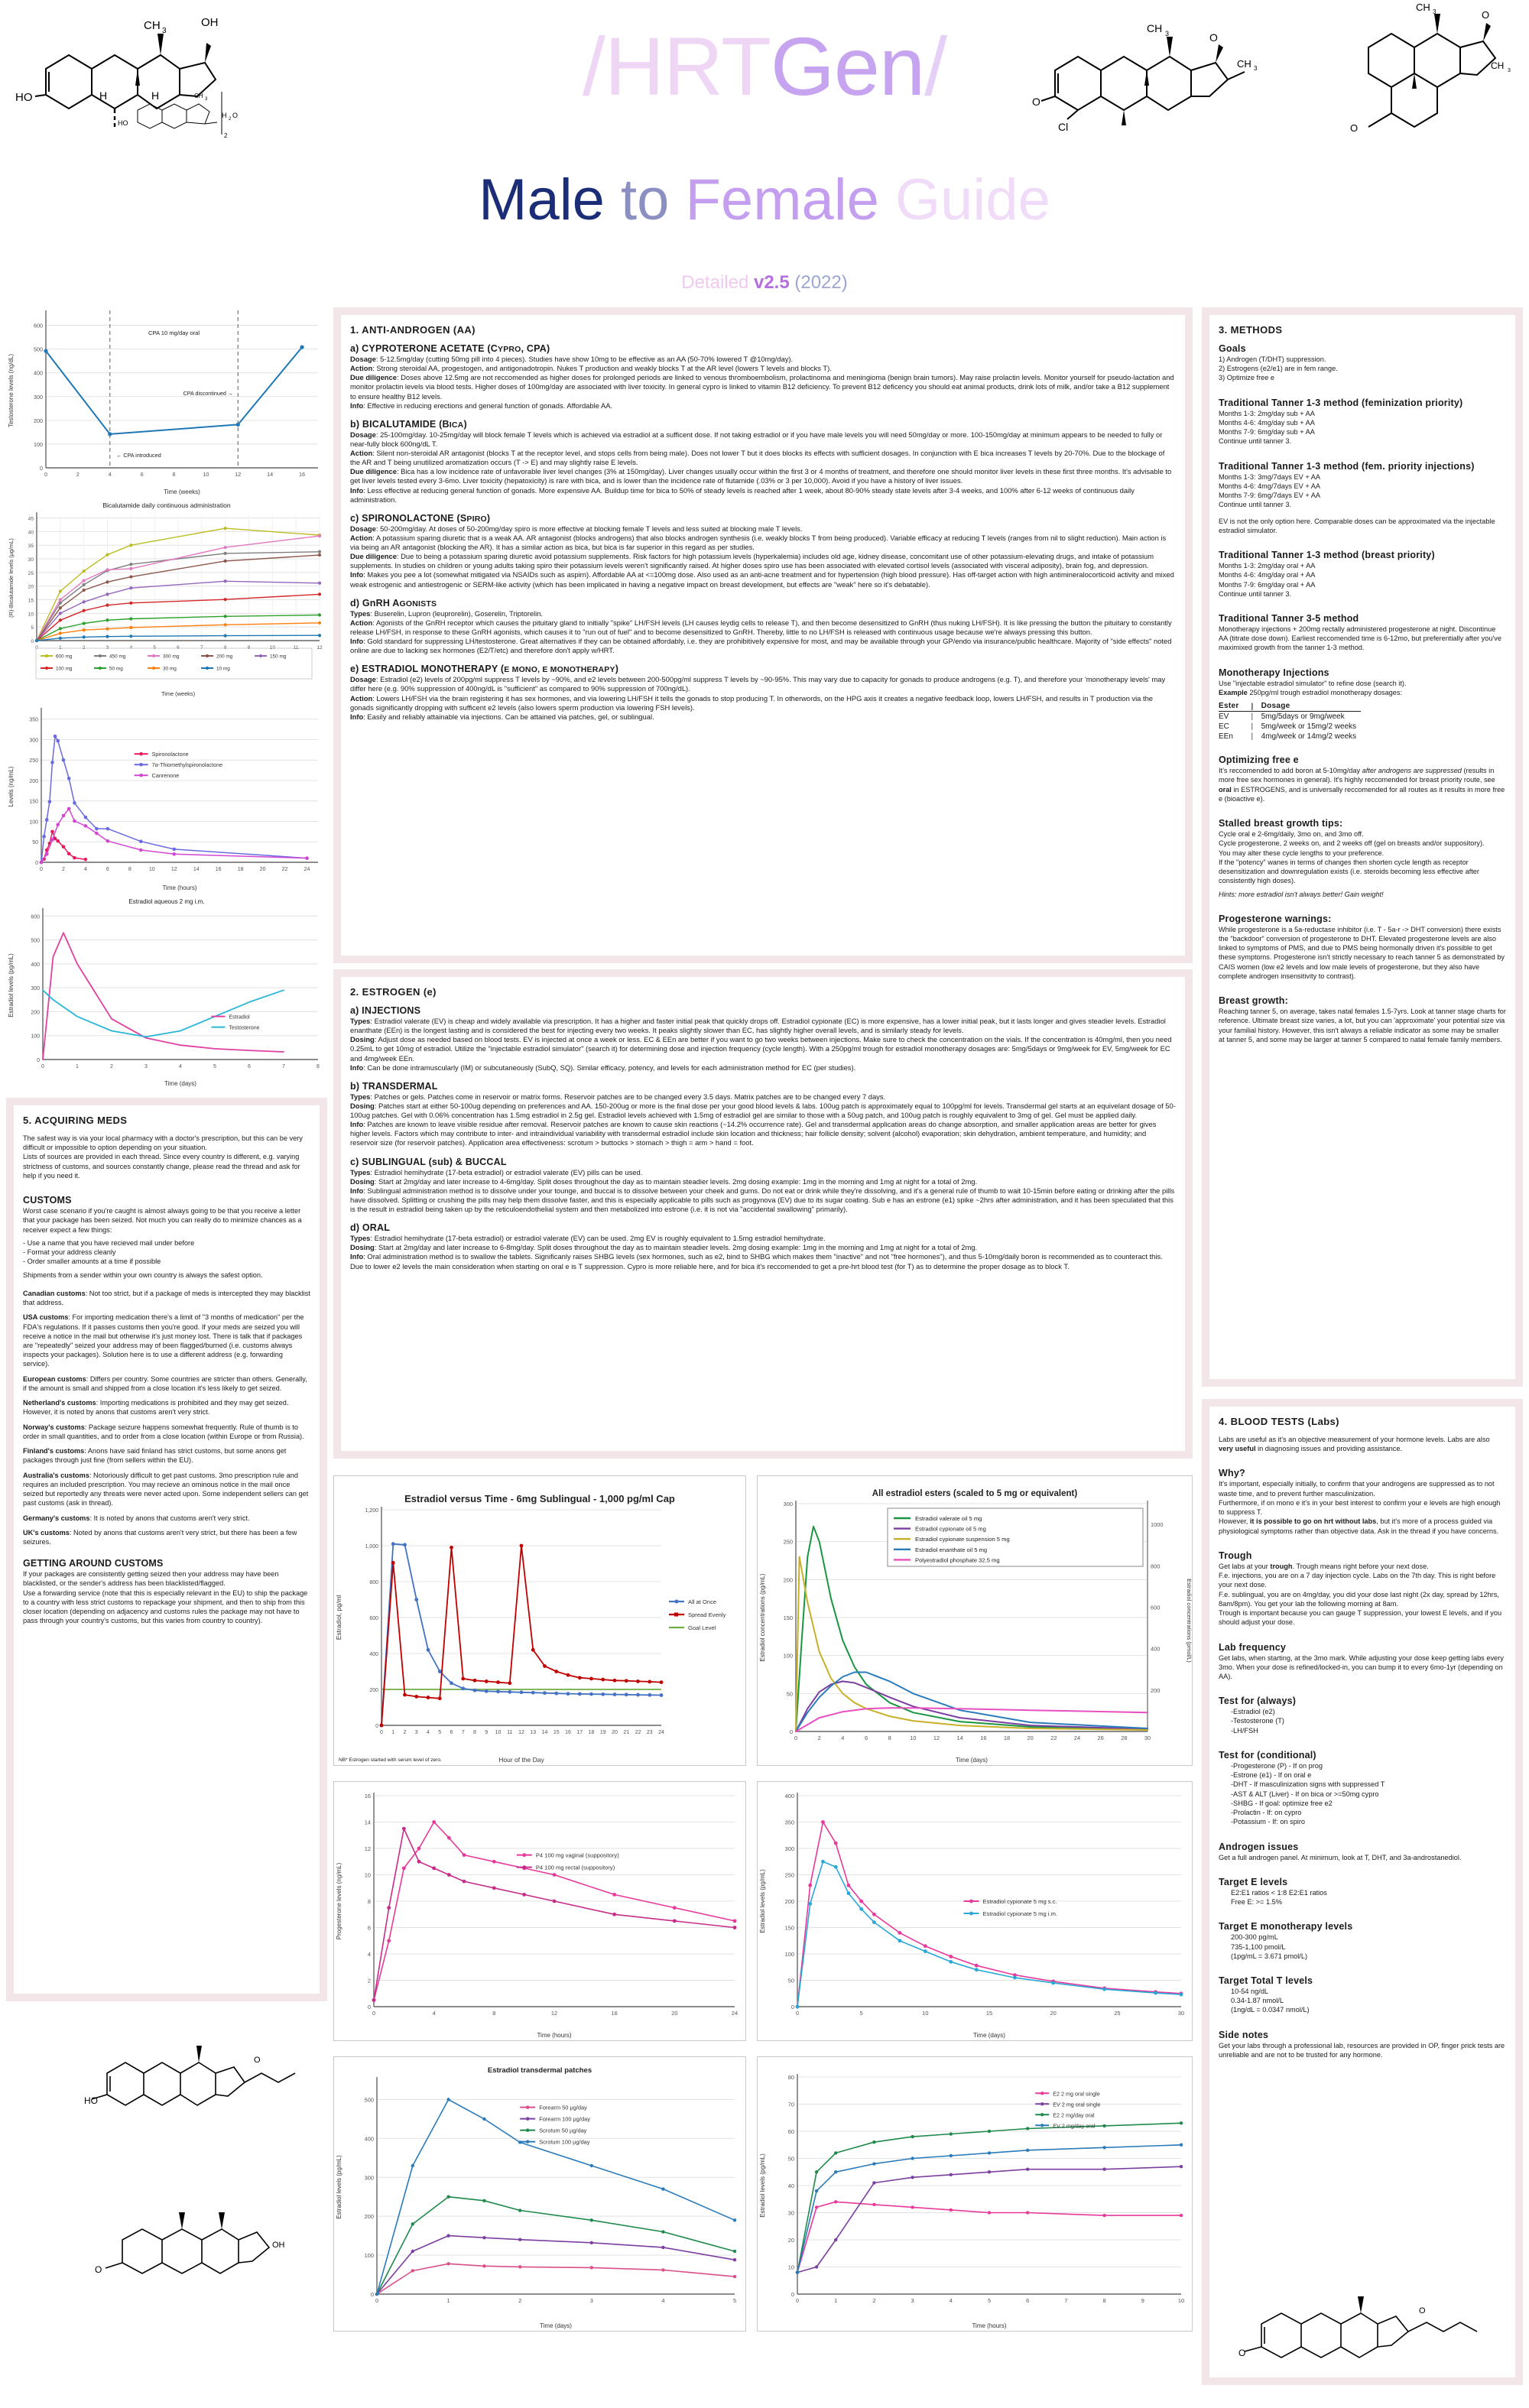 This screenshot has height=2408, width=1529. Describe the element at coordinates (661, 1733) in the screenshot. I see `svg-text: 24` at that location.